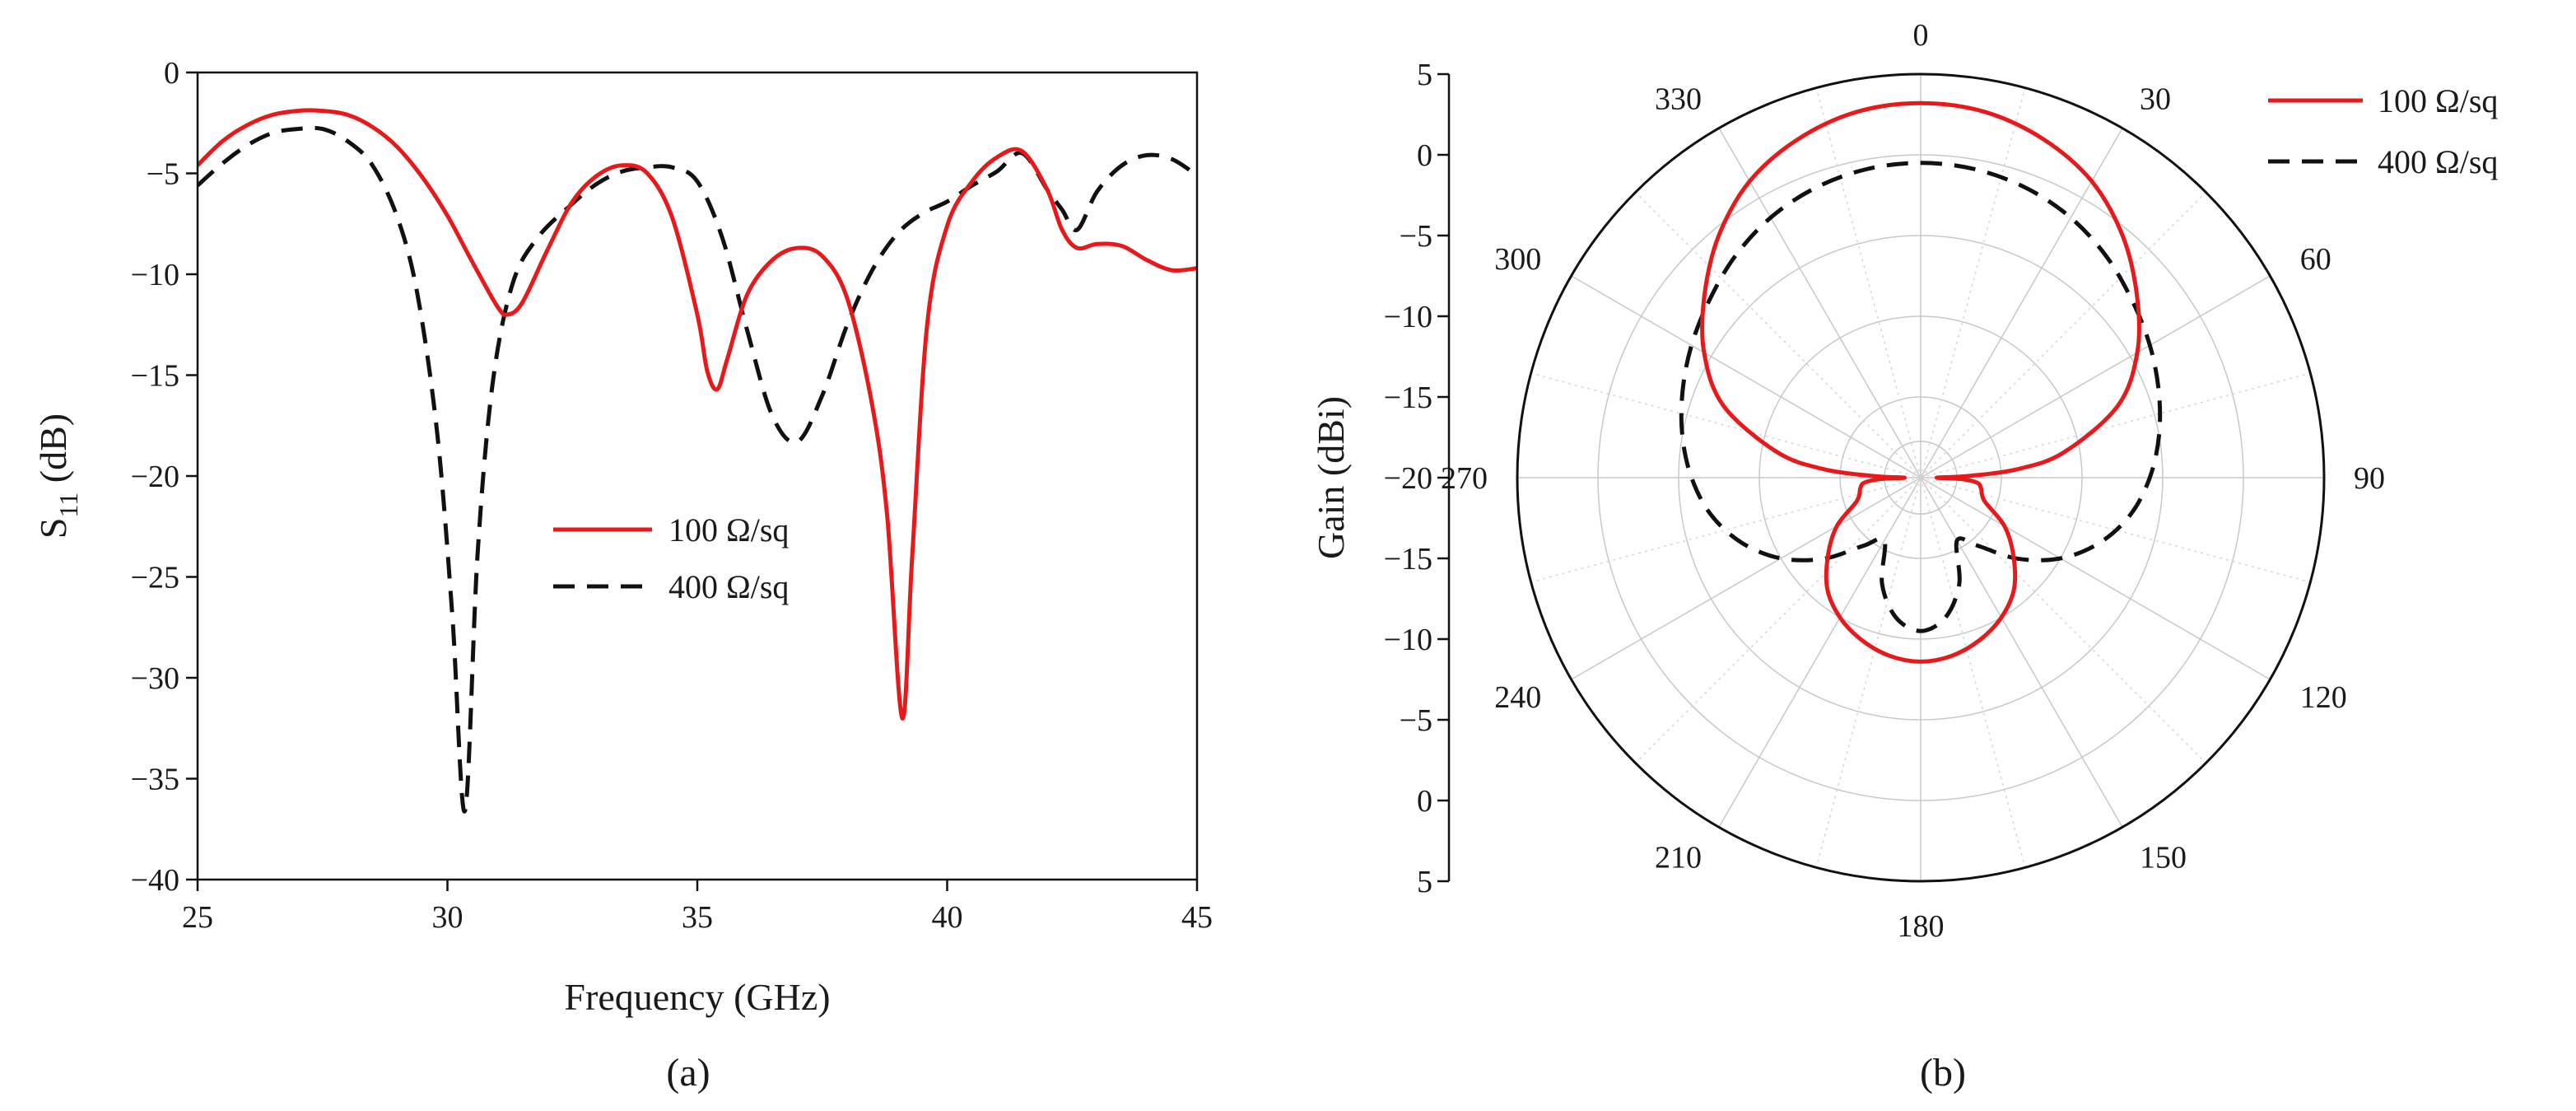 The height and width of the screenshot is (1111, 2576). Describe the element at coordinates (2163, 858) in the screenshot. I see `polar-angle-label: 150` at that location.